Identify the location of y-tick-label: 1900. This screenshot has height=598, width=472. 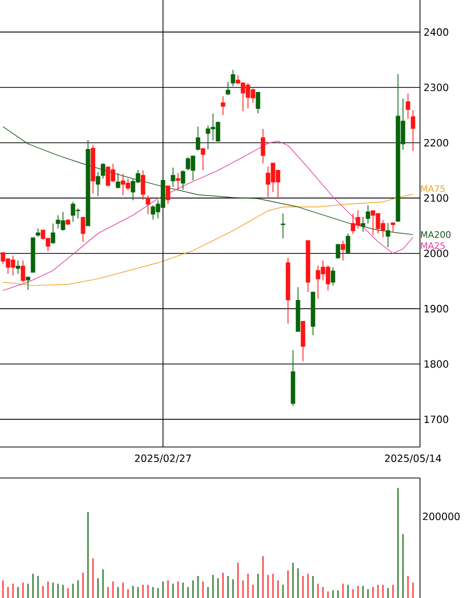
(436, 308).